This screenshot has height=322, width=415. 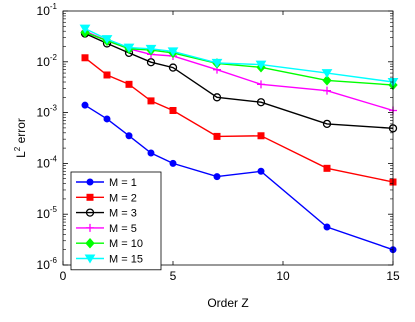 I want to click on y-axis-label-group: L2 error, so click(x=20, y=138).